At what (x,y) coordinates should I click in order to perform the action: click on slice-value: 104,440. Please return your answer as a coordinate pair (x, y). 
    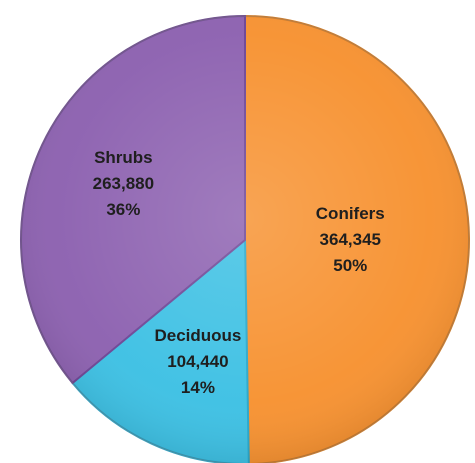
    Looking at the image, I should click on (197, 361).